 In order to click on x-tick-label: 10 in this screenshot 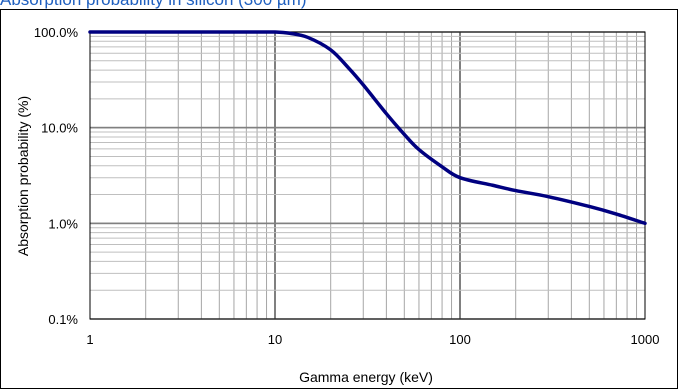, I will do `click(275, 339)`.